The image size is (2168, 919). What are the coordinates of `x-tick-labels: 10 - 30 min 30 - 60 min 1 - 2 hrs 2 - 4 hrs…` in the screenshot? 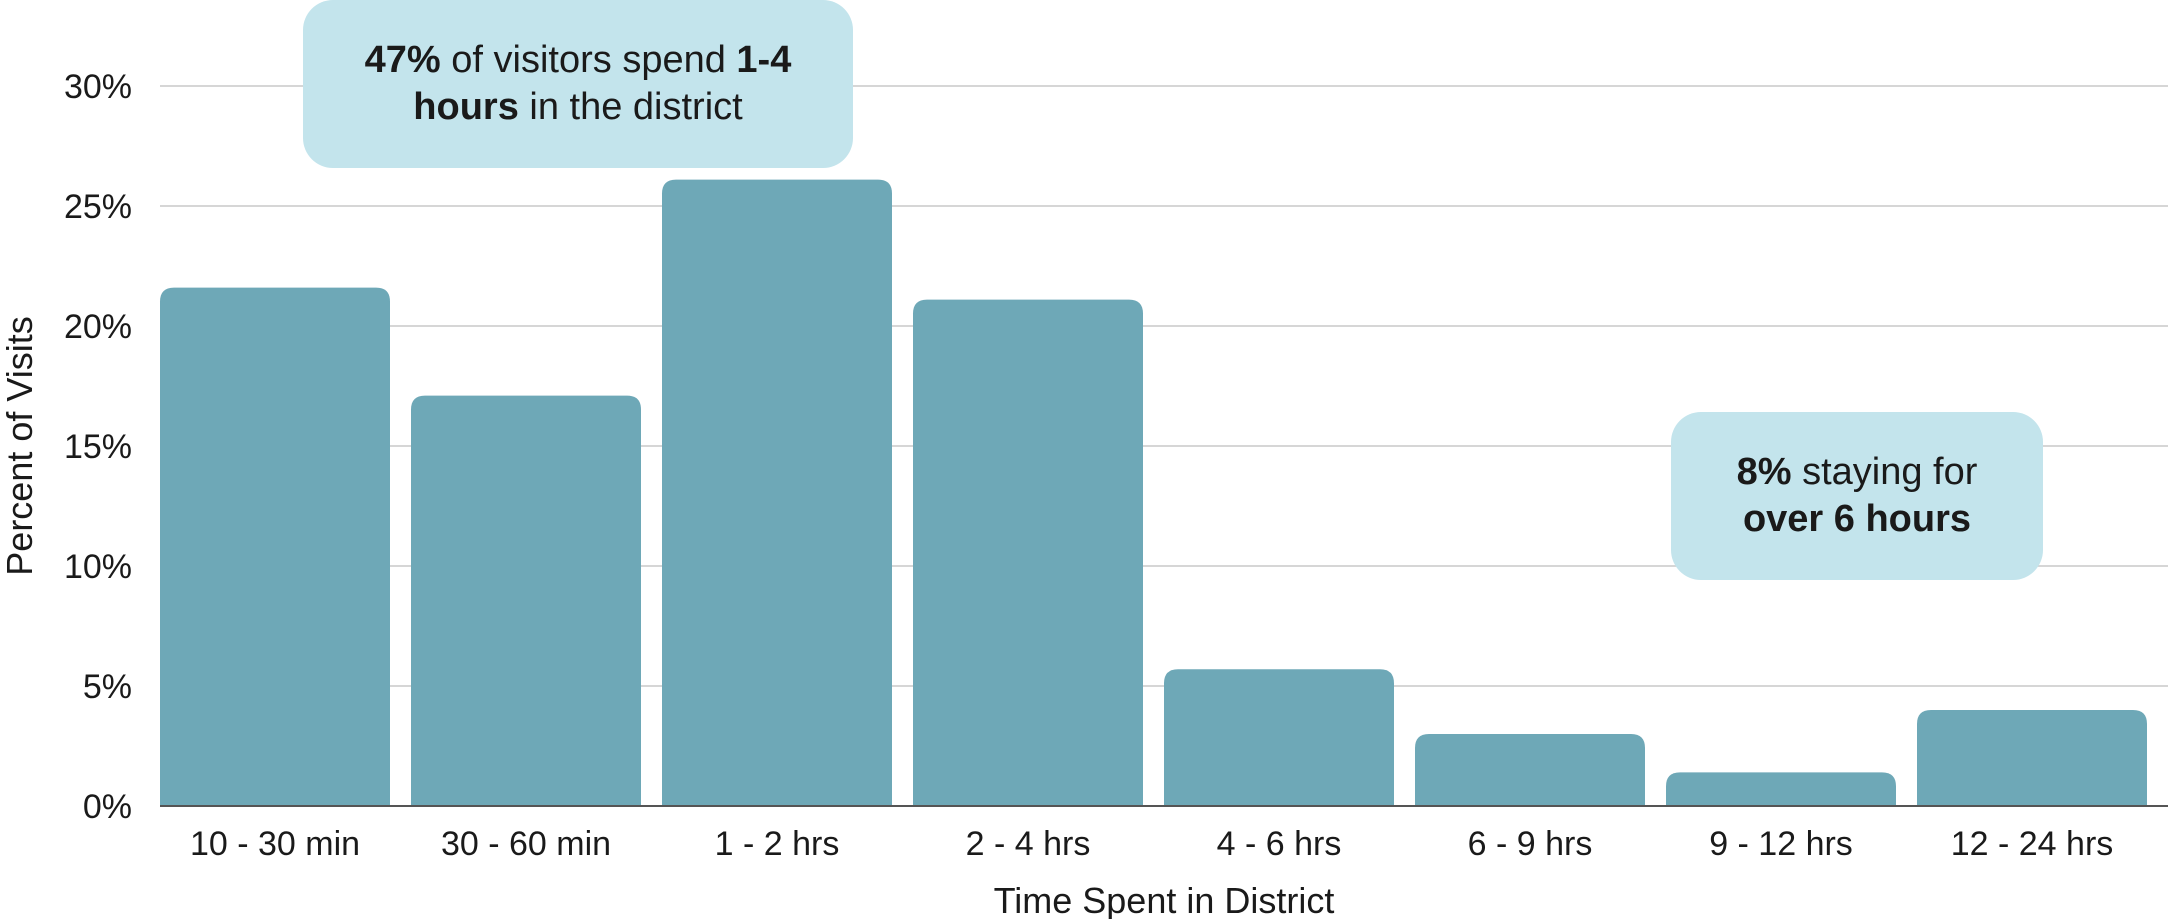 It's located at (1151, 844).